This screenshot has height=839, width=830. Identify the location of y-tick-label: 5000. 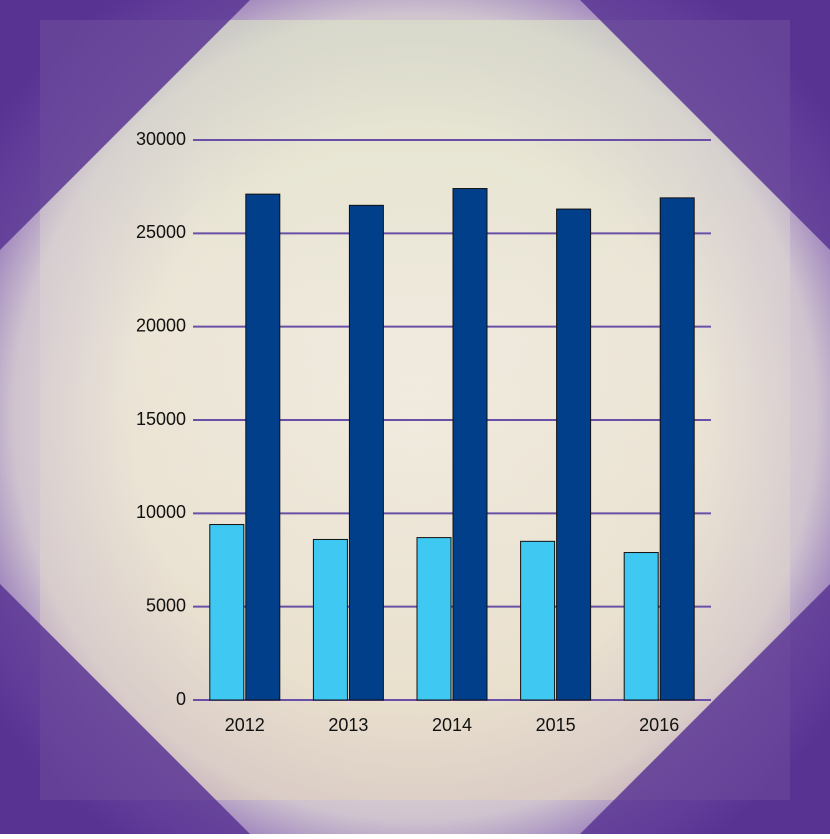
(166, 605).